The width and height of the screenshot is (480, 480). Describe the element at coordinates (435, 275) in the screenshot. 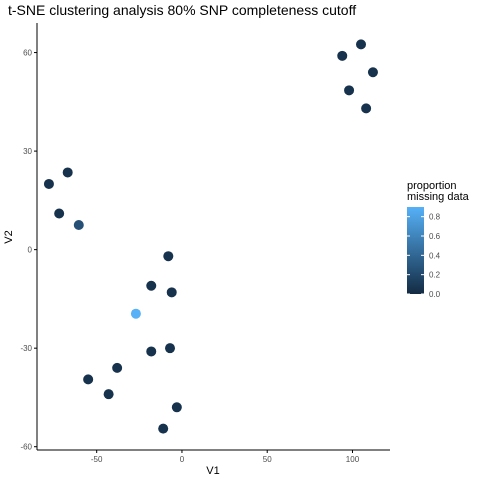

I see `legend-tick-label: 0.2` at that location.